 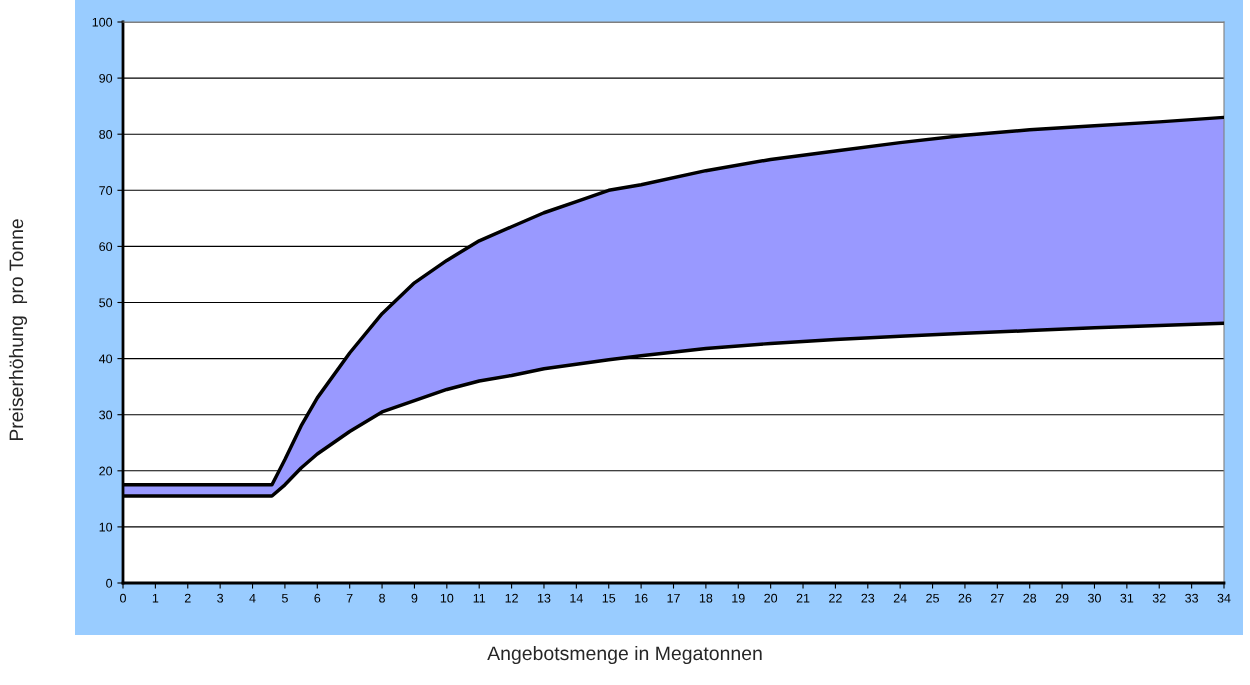 I want to click on x-tick-label: 16, so click(x=641, y=598).